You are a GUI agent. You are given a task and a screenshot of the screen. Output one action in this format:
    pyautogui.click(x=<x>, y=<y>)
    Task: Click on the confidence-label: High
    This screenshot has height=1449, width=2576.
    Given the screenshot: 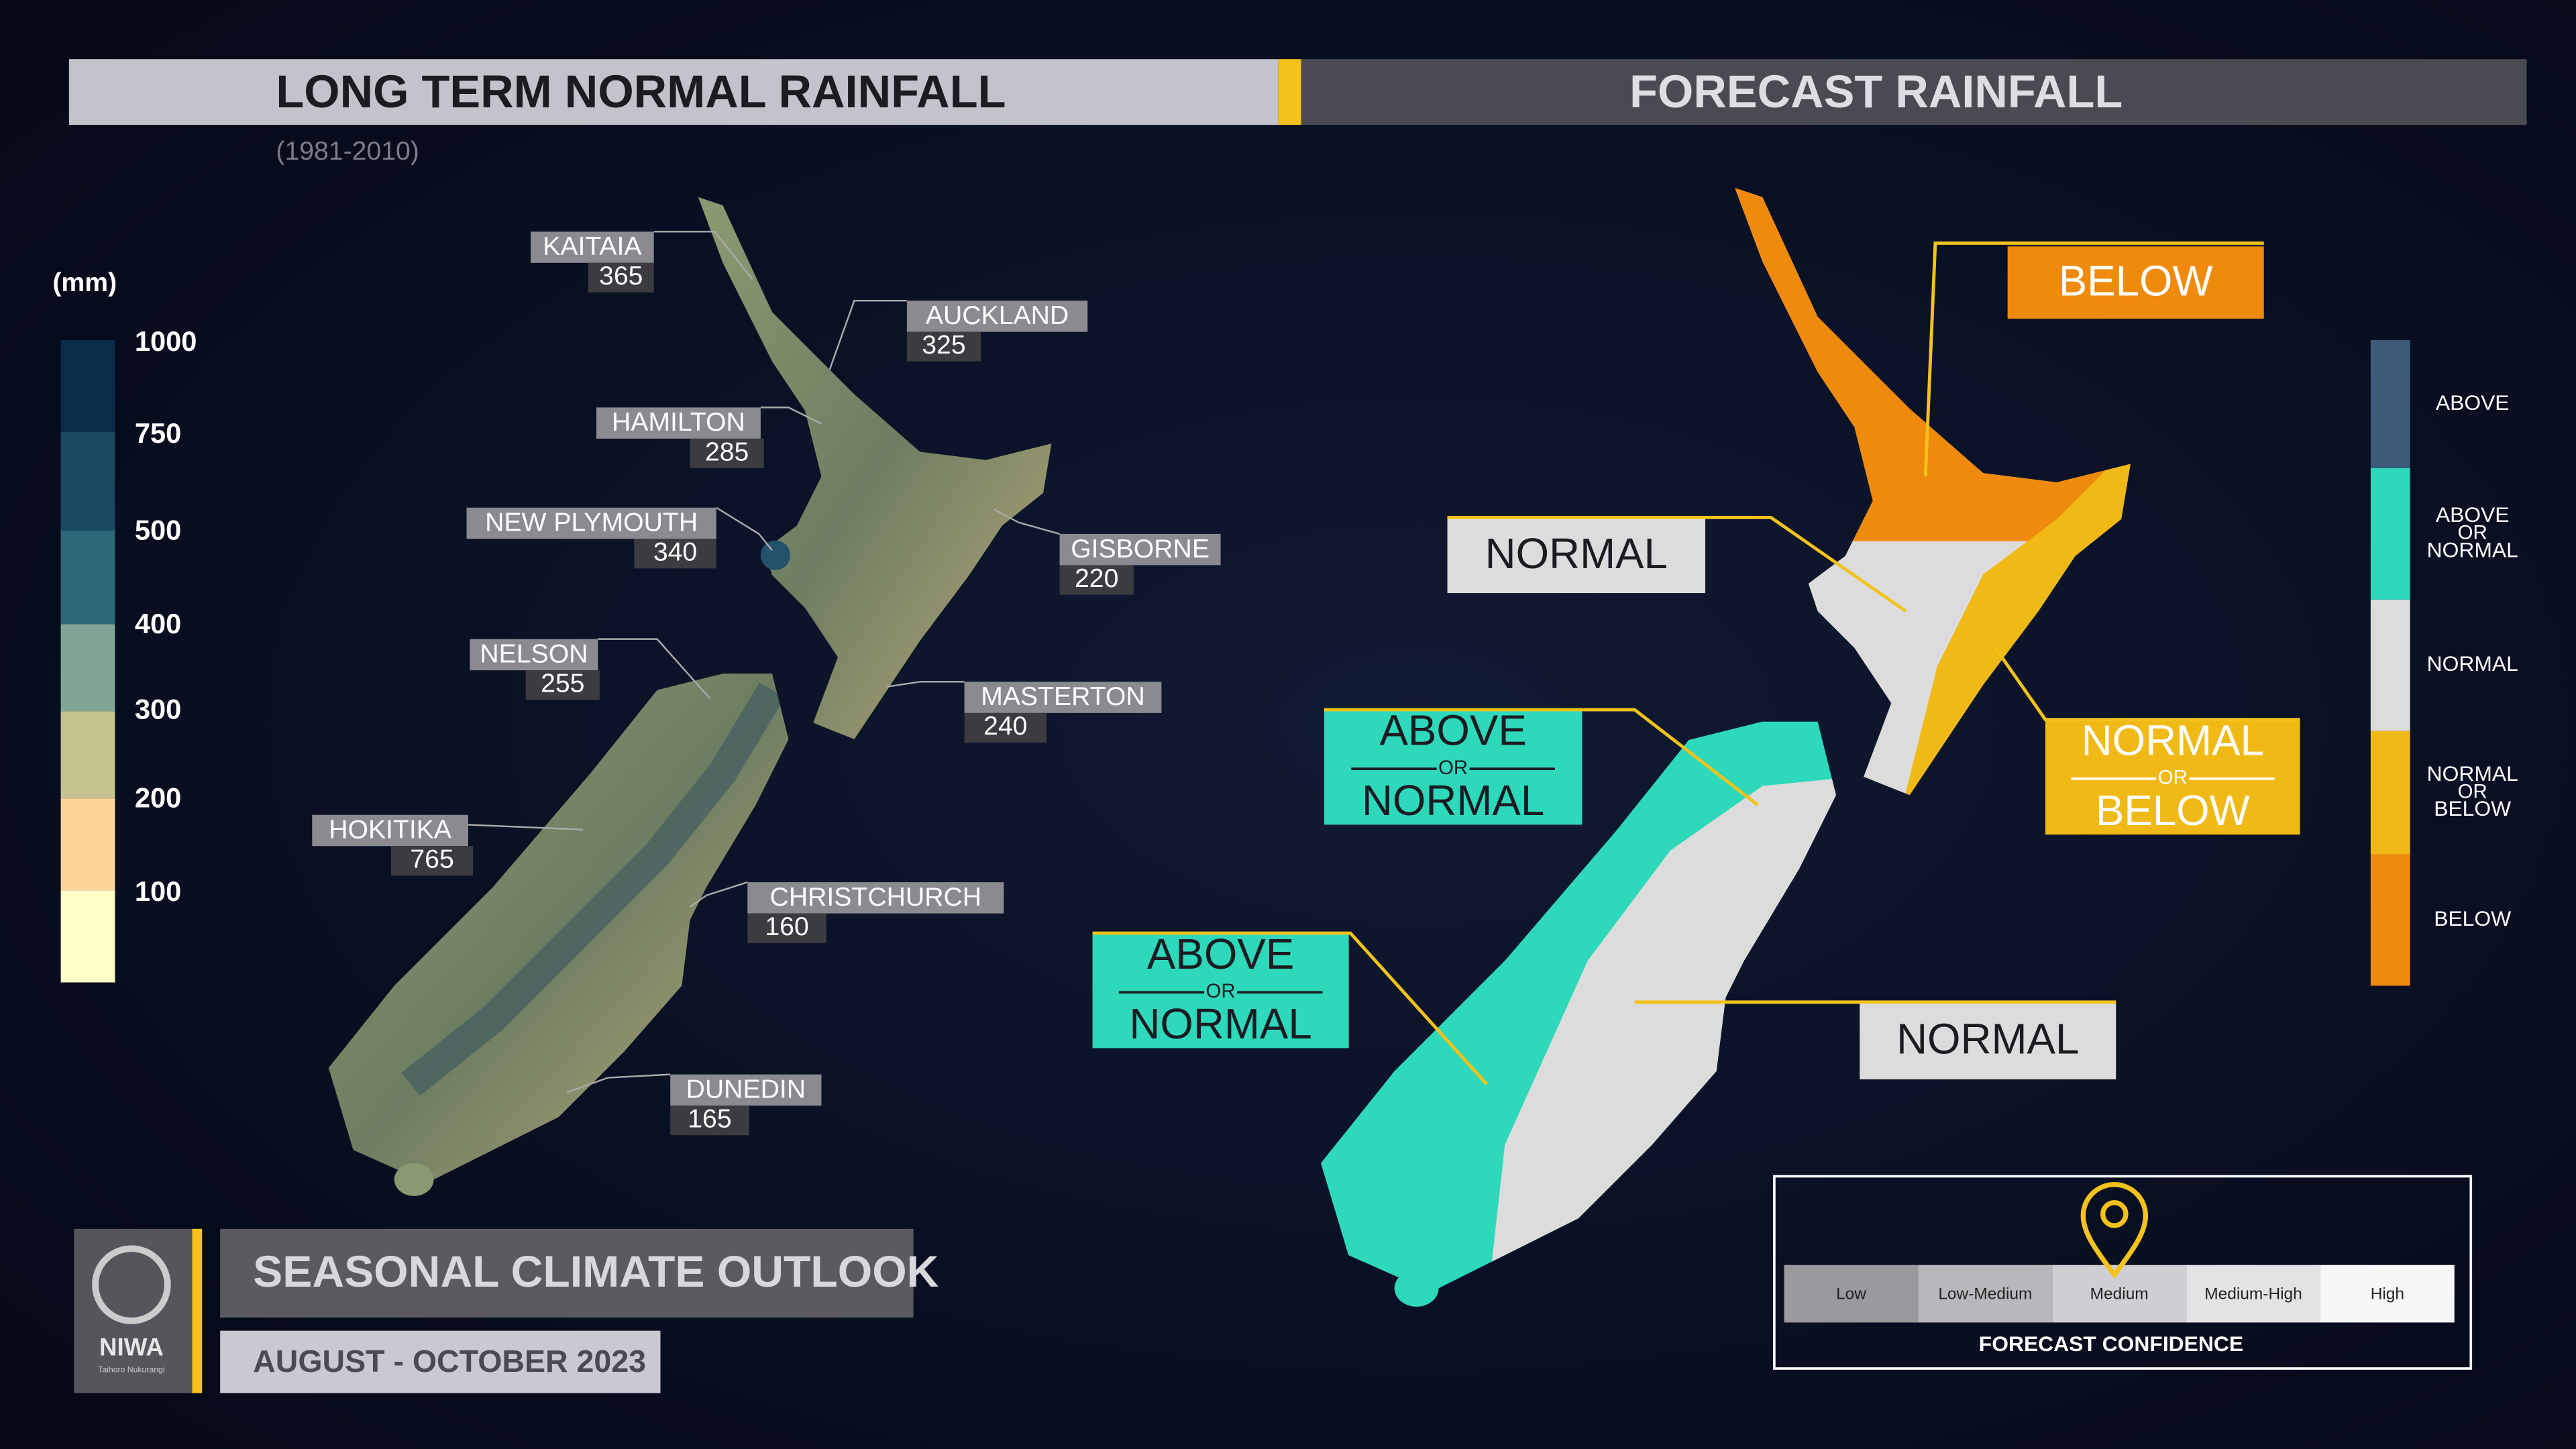 What is the action you would take?
    pyautogui.click(x=2387, y=1294)
    